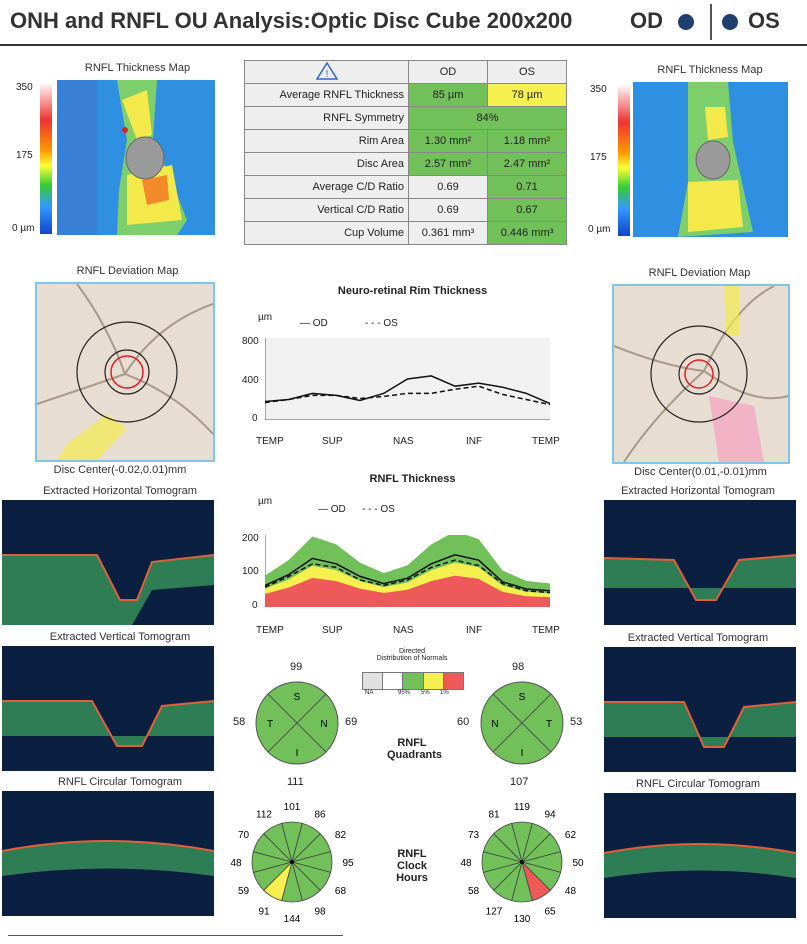  Describe the element at coordinates (250, 380) in the screenshot. I see `rim-tick: 400` at that location.